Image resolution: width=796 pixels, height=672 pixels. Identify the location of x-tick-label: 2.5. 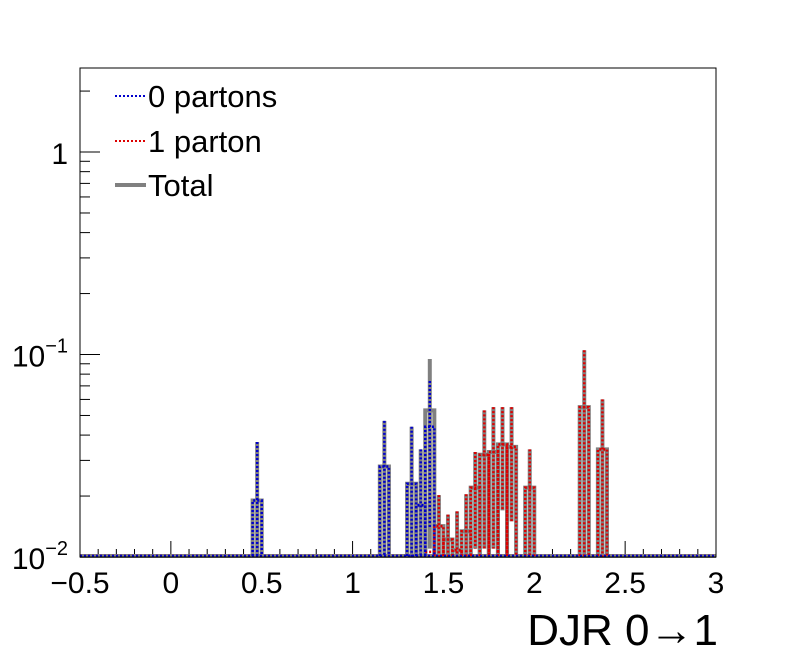
(625, 583).